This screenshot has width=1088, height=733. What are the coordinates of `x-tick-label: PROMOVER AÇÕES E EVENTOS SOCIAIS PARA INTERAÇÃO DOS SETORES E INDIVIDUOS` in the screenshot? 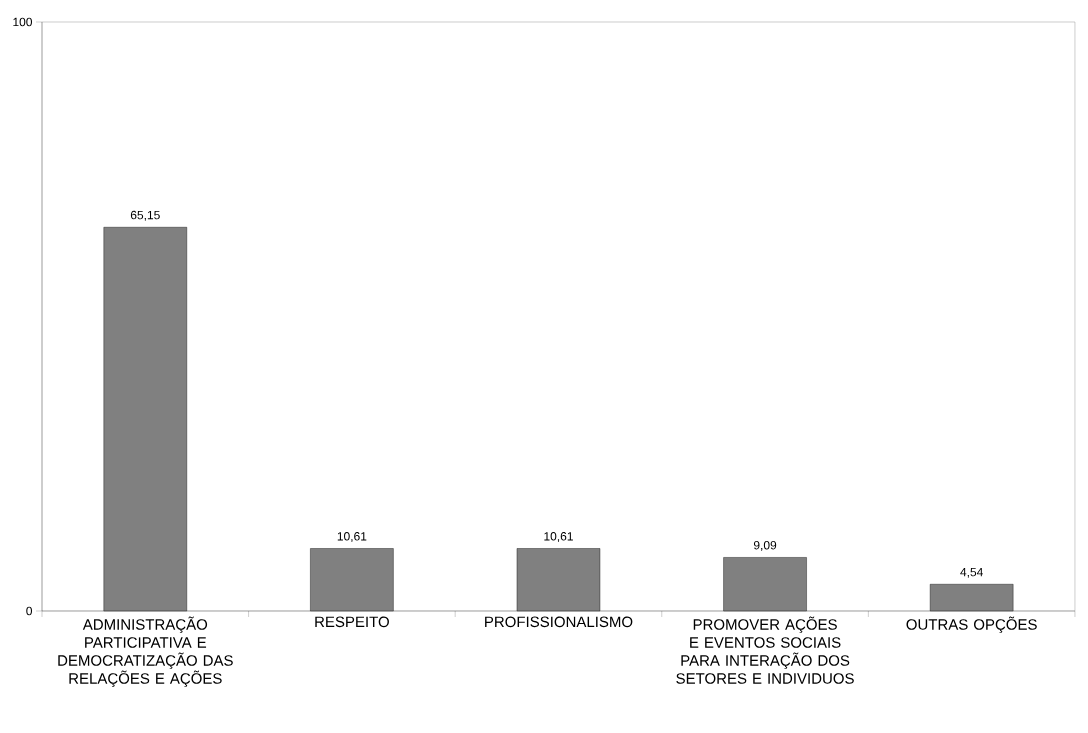 It's located at (765, 650).